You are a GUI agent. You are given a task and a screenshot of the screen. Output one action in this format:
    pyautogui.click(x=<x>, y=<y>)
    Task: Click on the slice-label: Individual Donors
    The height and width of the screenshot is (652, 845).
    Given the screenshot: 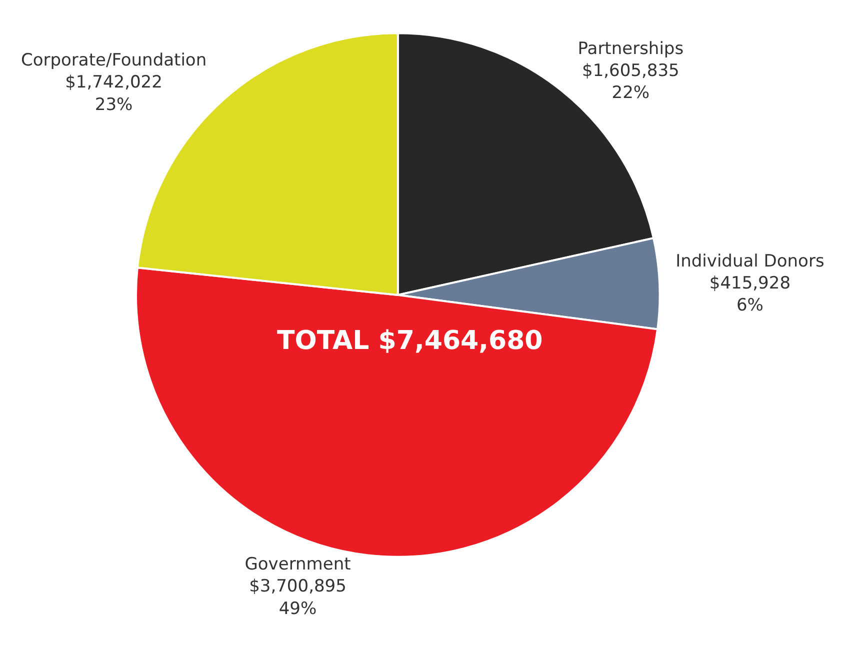 What is the action you would take?
    pyautogui.click(x=750, y=261)
    